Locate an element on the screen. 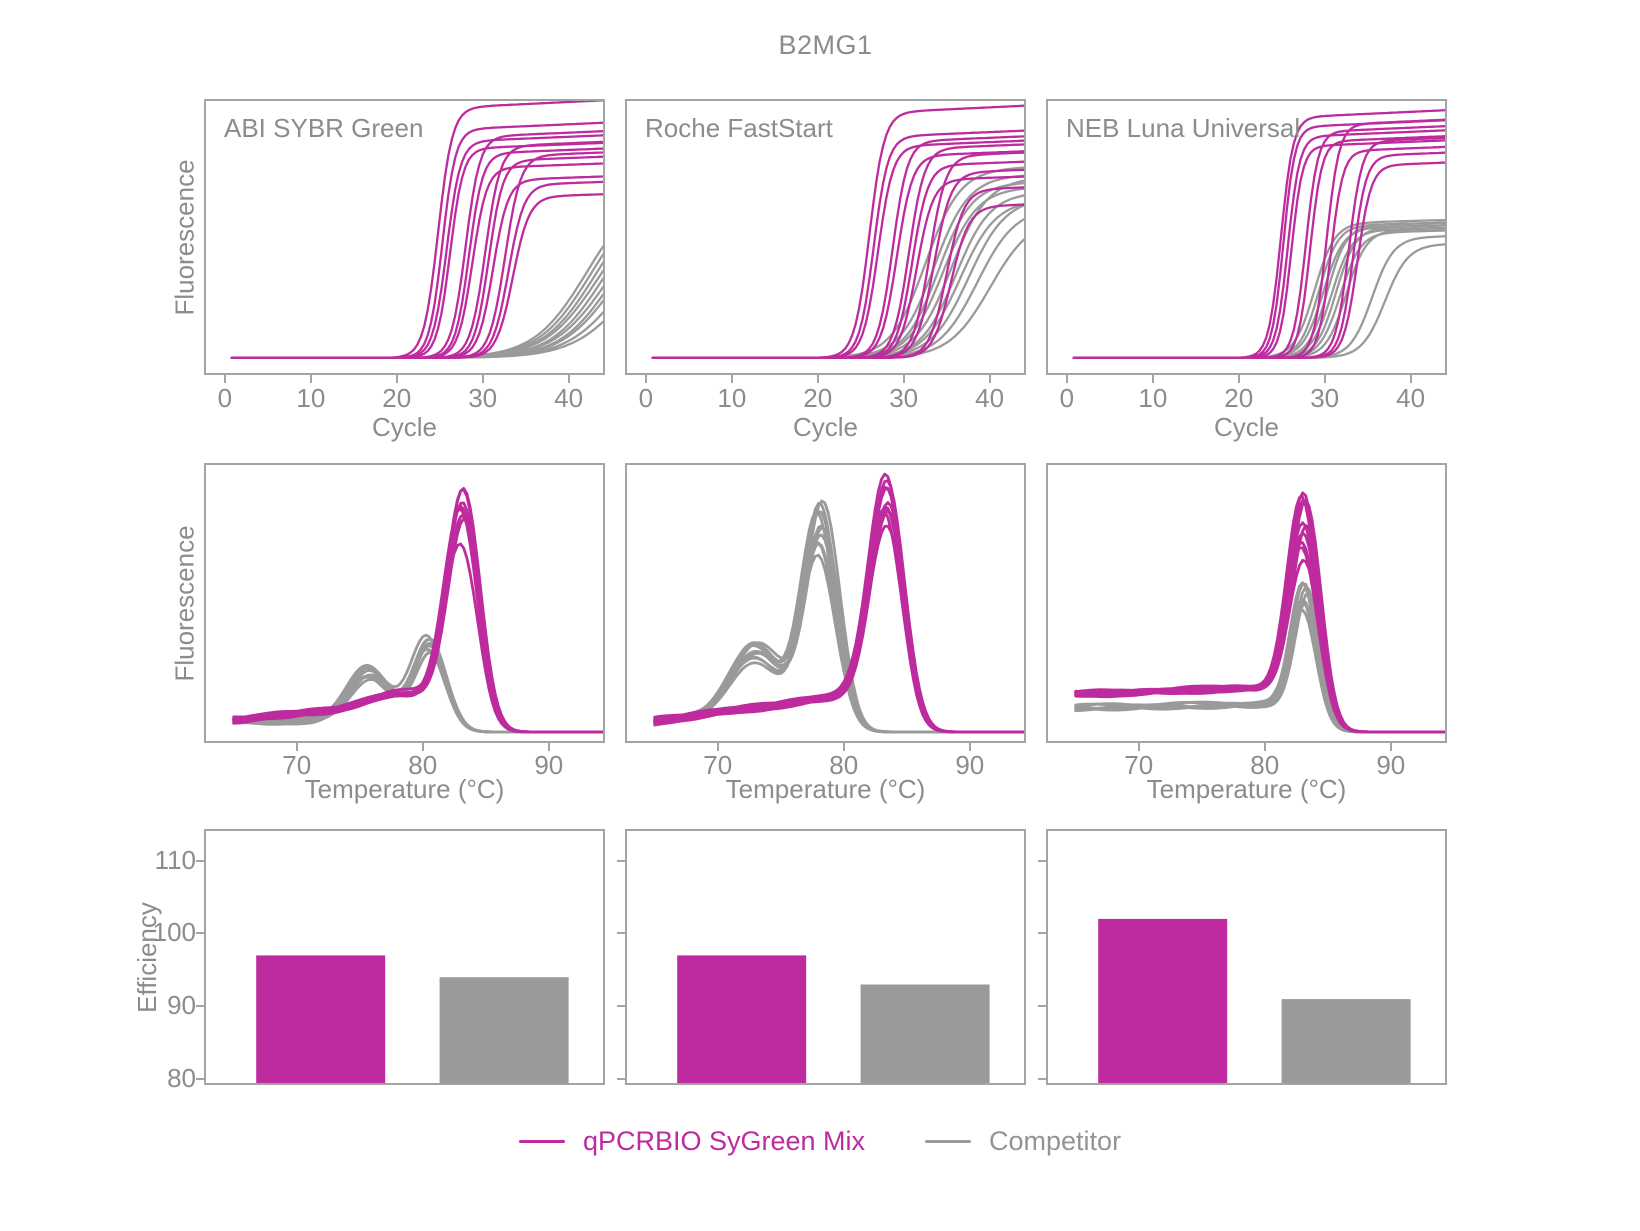  legend-label-sygreen: qPCRBIO SyGreen Mix is located at coordinates (724, 1141).